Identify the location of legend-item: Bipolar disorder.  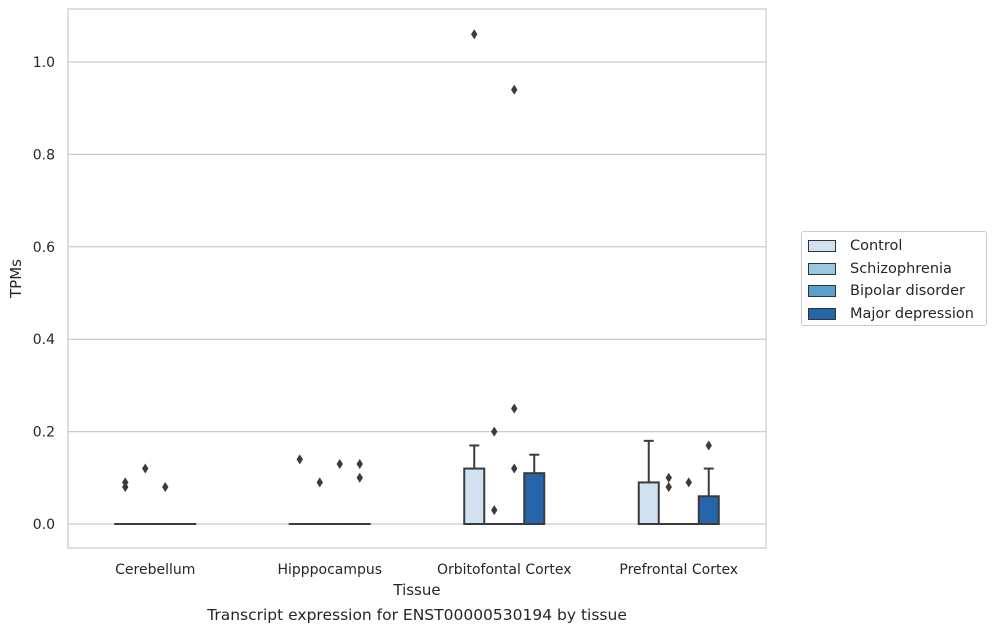
(897, 291).